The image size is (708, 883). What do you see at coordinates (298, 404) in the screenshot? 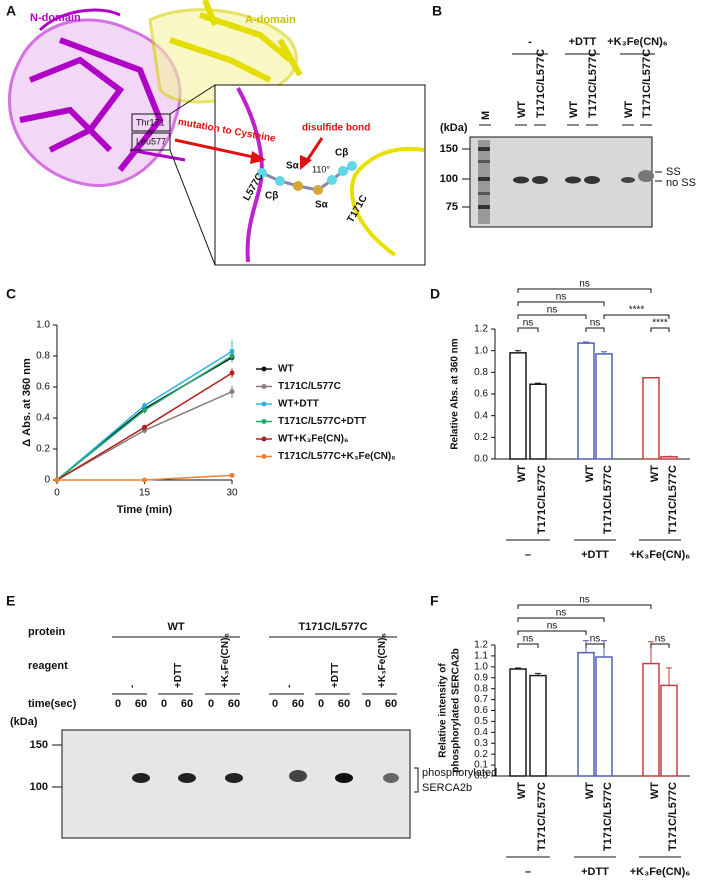
I see `legend-label: WT+DTT` at bounding box center [298, 404].